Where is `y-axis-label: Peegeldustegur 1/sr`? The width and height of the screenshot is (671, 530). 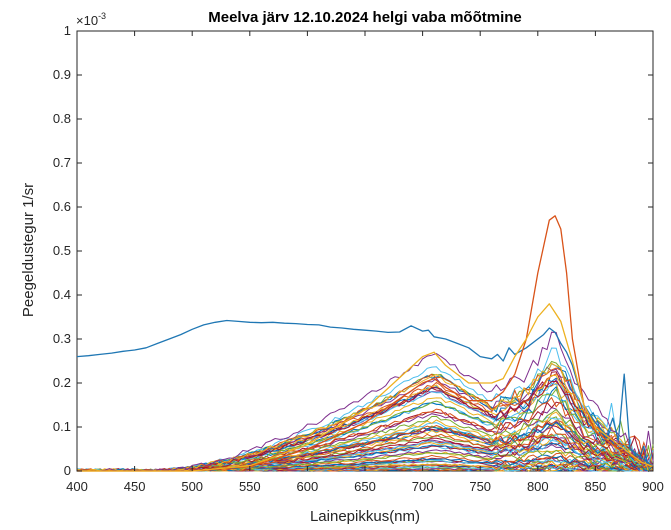
y-axis-label: Peegeldustegur 1/sr is located at coordinates (28, 250).